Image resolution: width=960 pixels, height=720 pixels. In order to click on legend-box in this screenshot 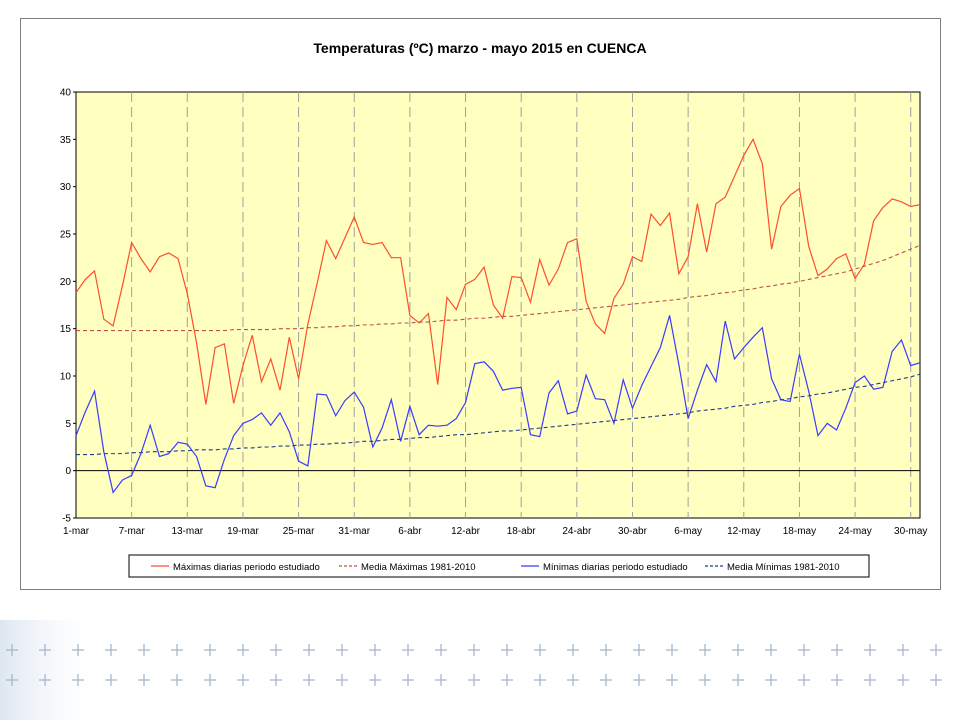, I will do `click(499, 566)`.